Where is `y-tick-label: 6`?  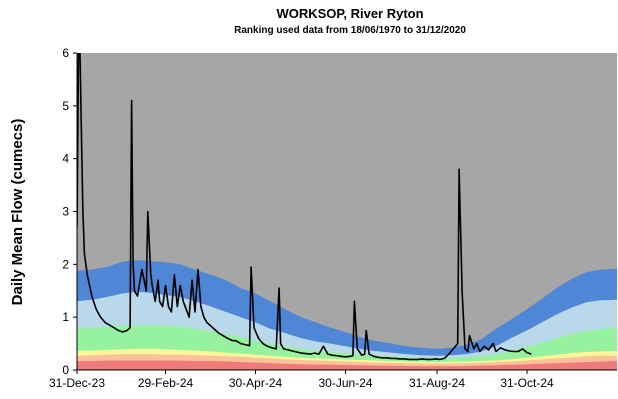
y-tick-label: 6 is located at coordinates (65, 53).